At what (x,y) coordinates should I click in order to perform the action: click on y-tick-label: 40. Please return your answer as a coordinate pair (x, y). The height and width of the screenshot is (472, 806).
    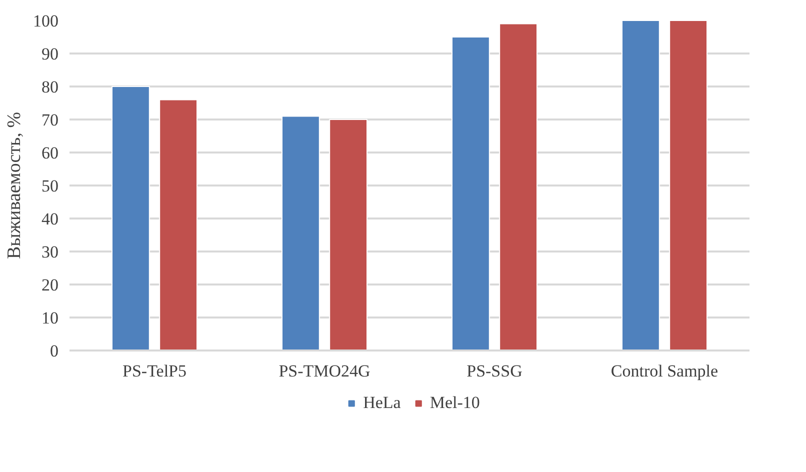
    Looking at the image, I should click on (50, 219).